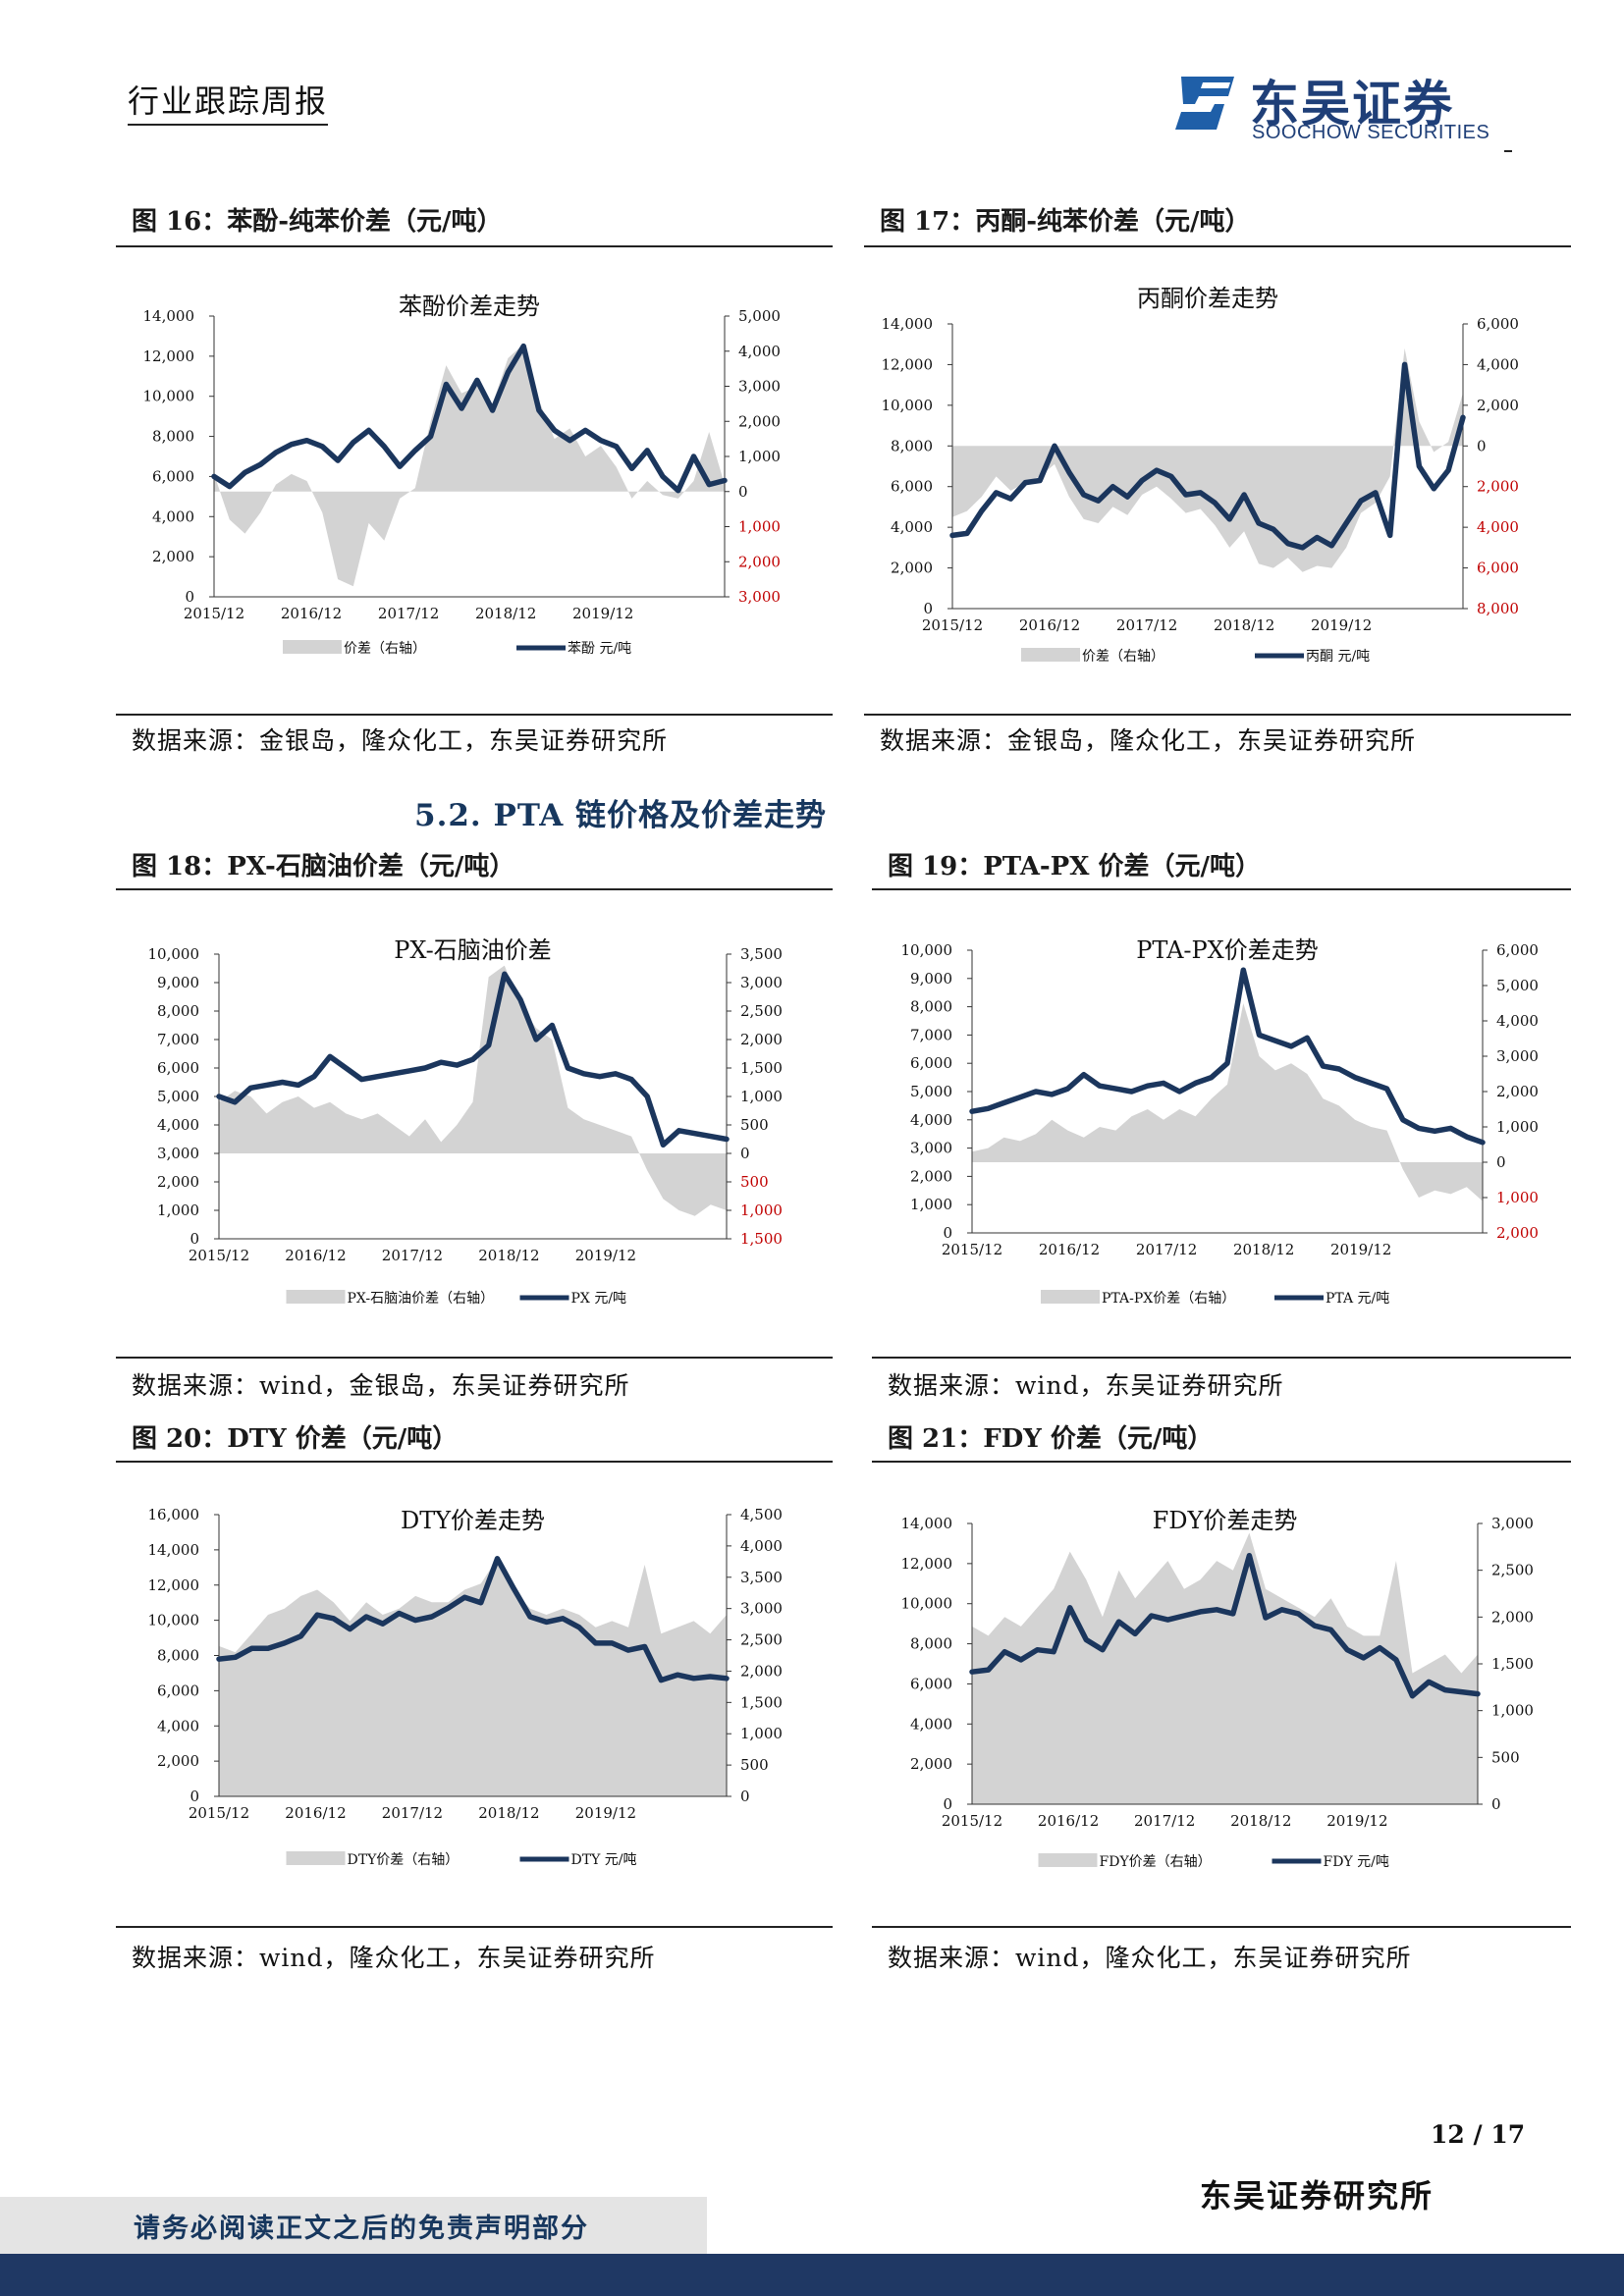  I want to click on legend-line-label: PX 元/吨, so click(599, 1299).